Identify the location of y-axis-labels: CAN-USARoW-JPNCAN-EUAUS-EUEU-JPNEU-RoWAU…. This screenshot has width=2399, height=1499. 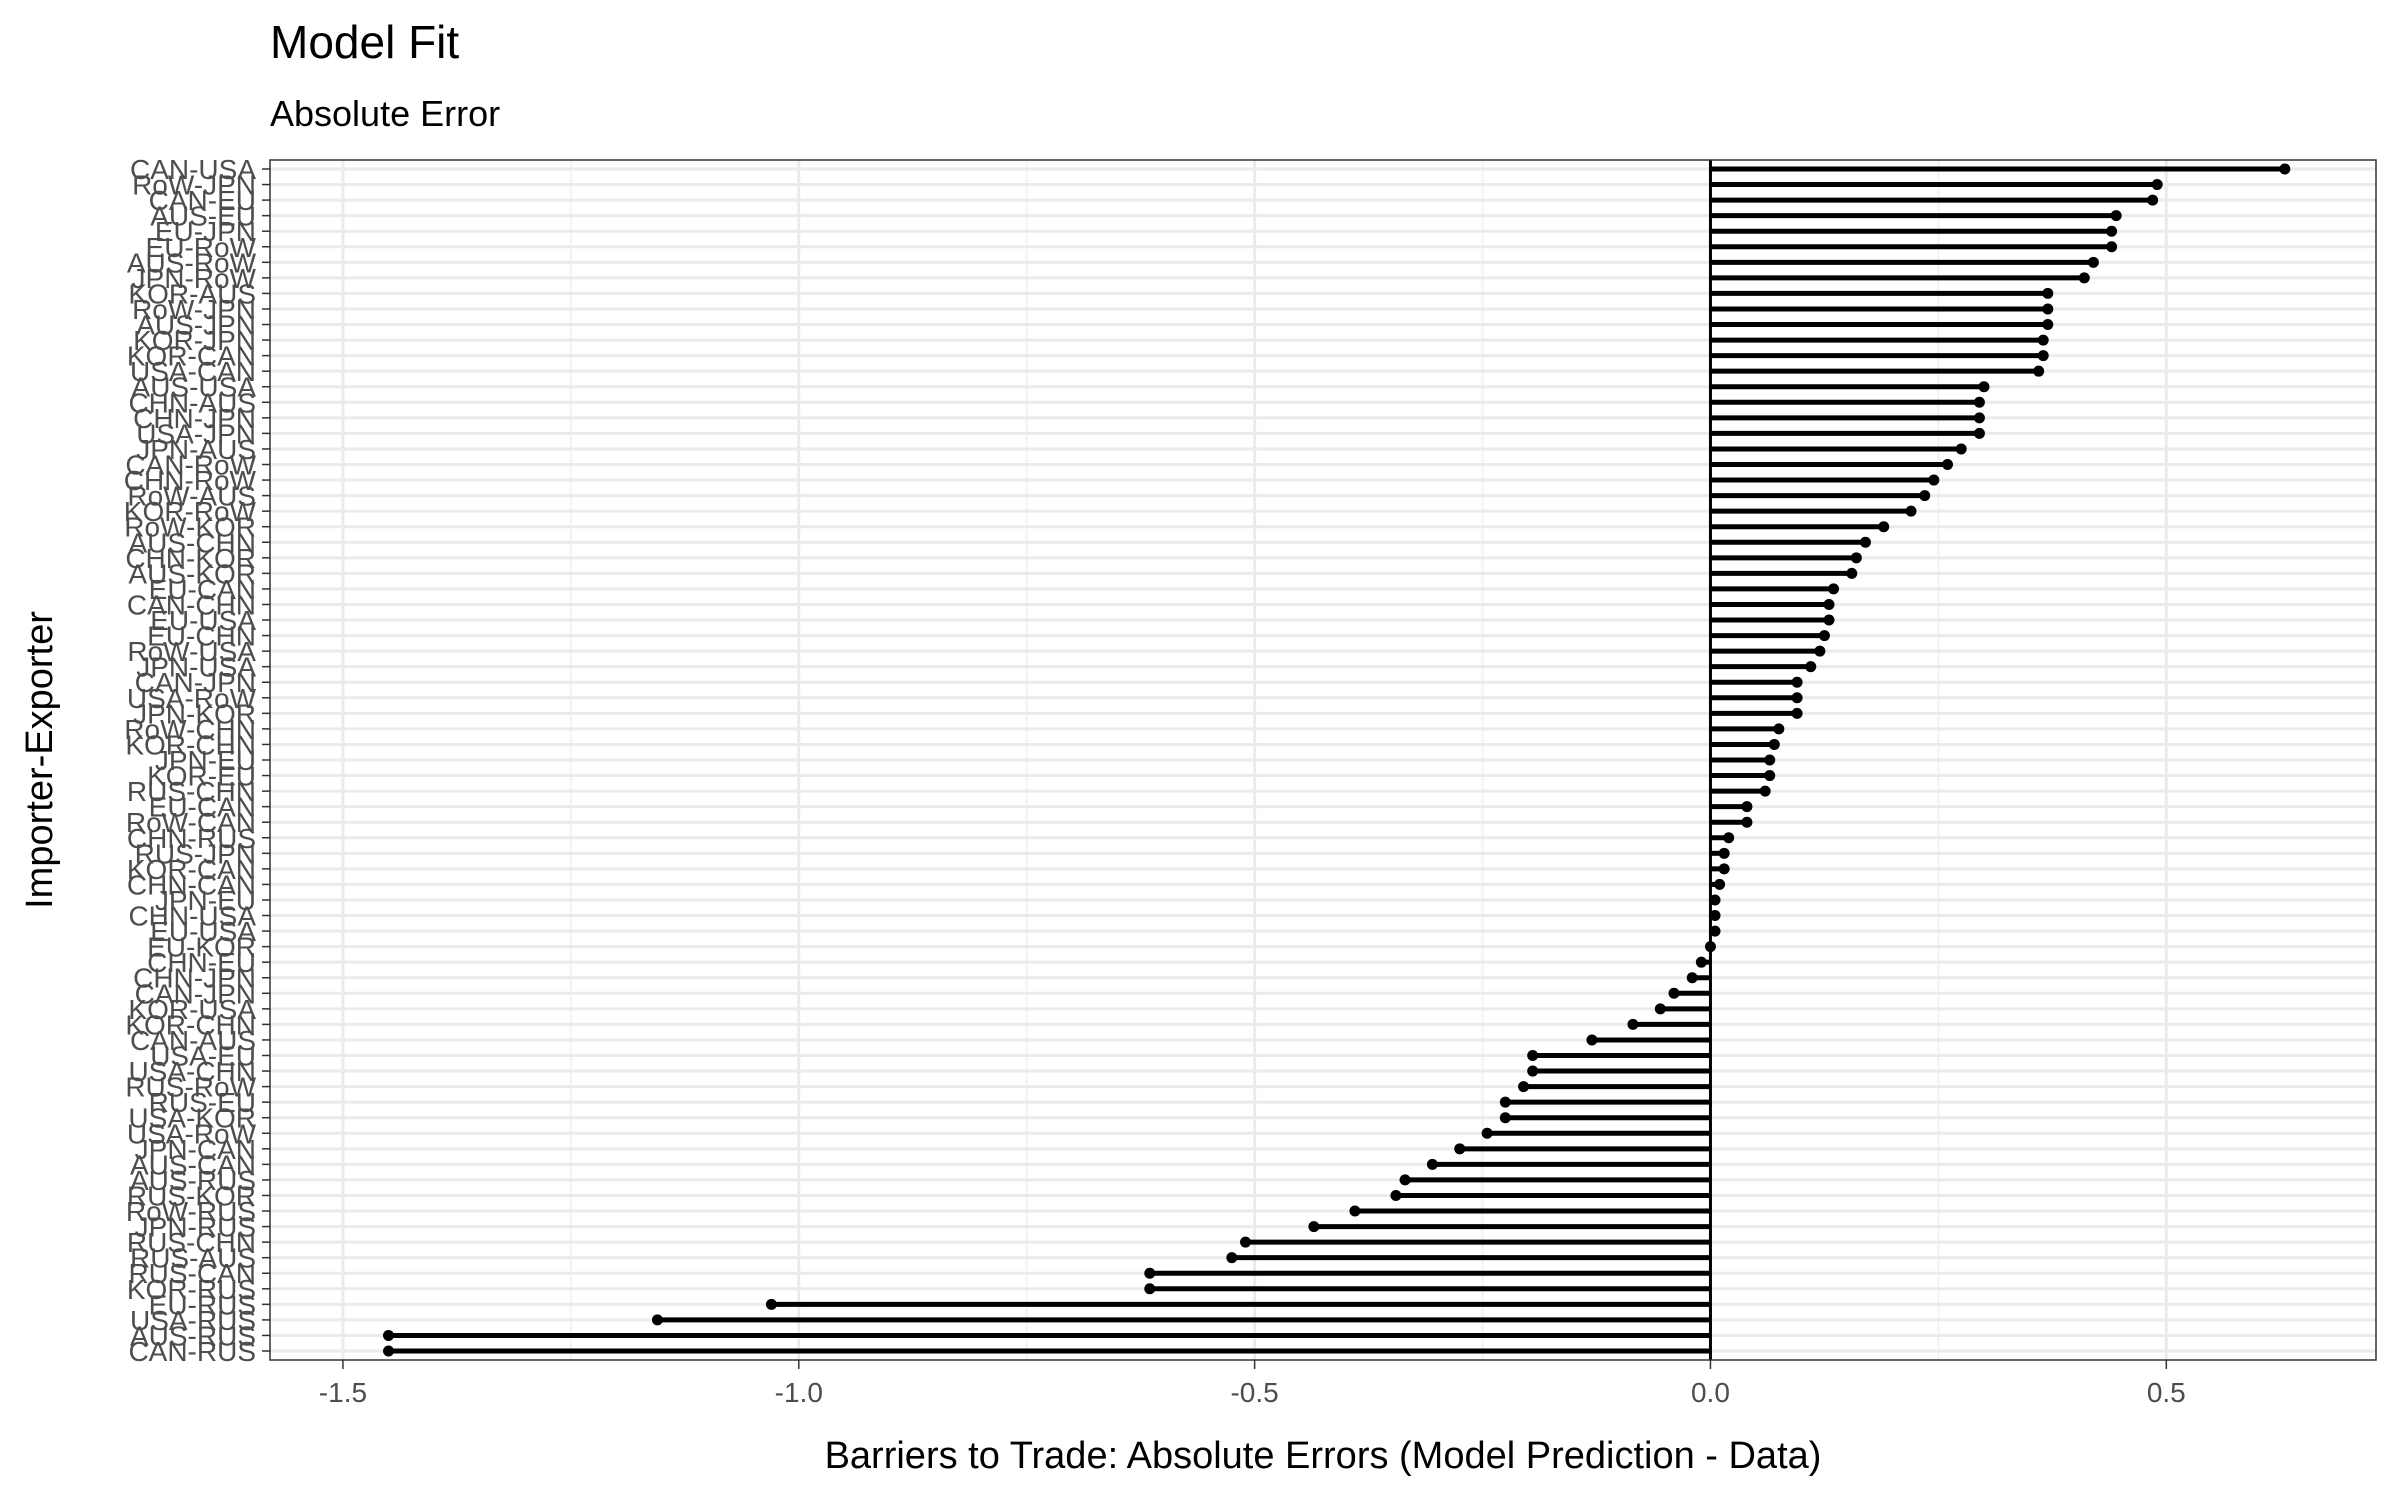
(197, 760).